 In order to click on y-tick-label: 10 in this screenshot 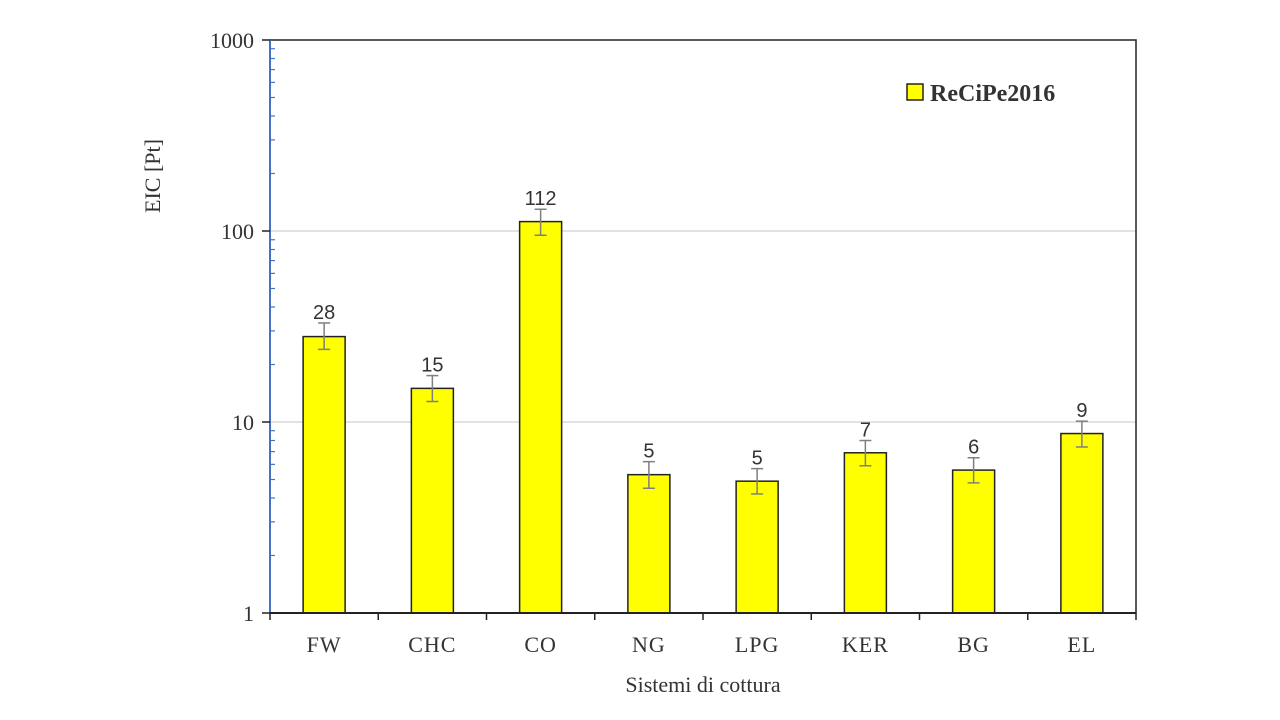, I will do `click(243, 422)`.